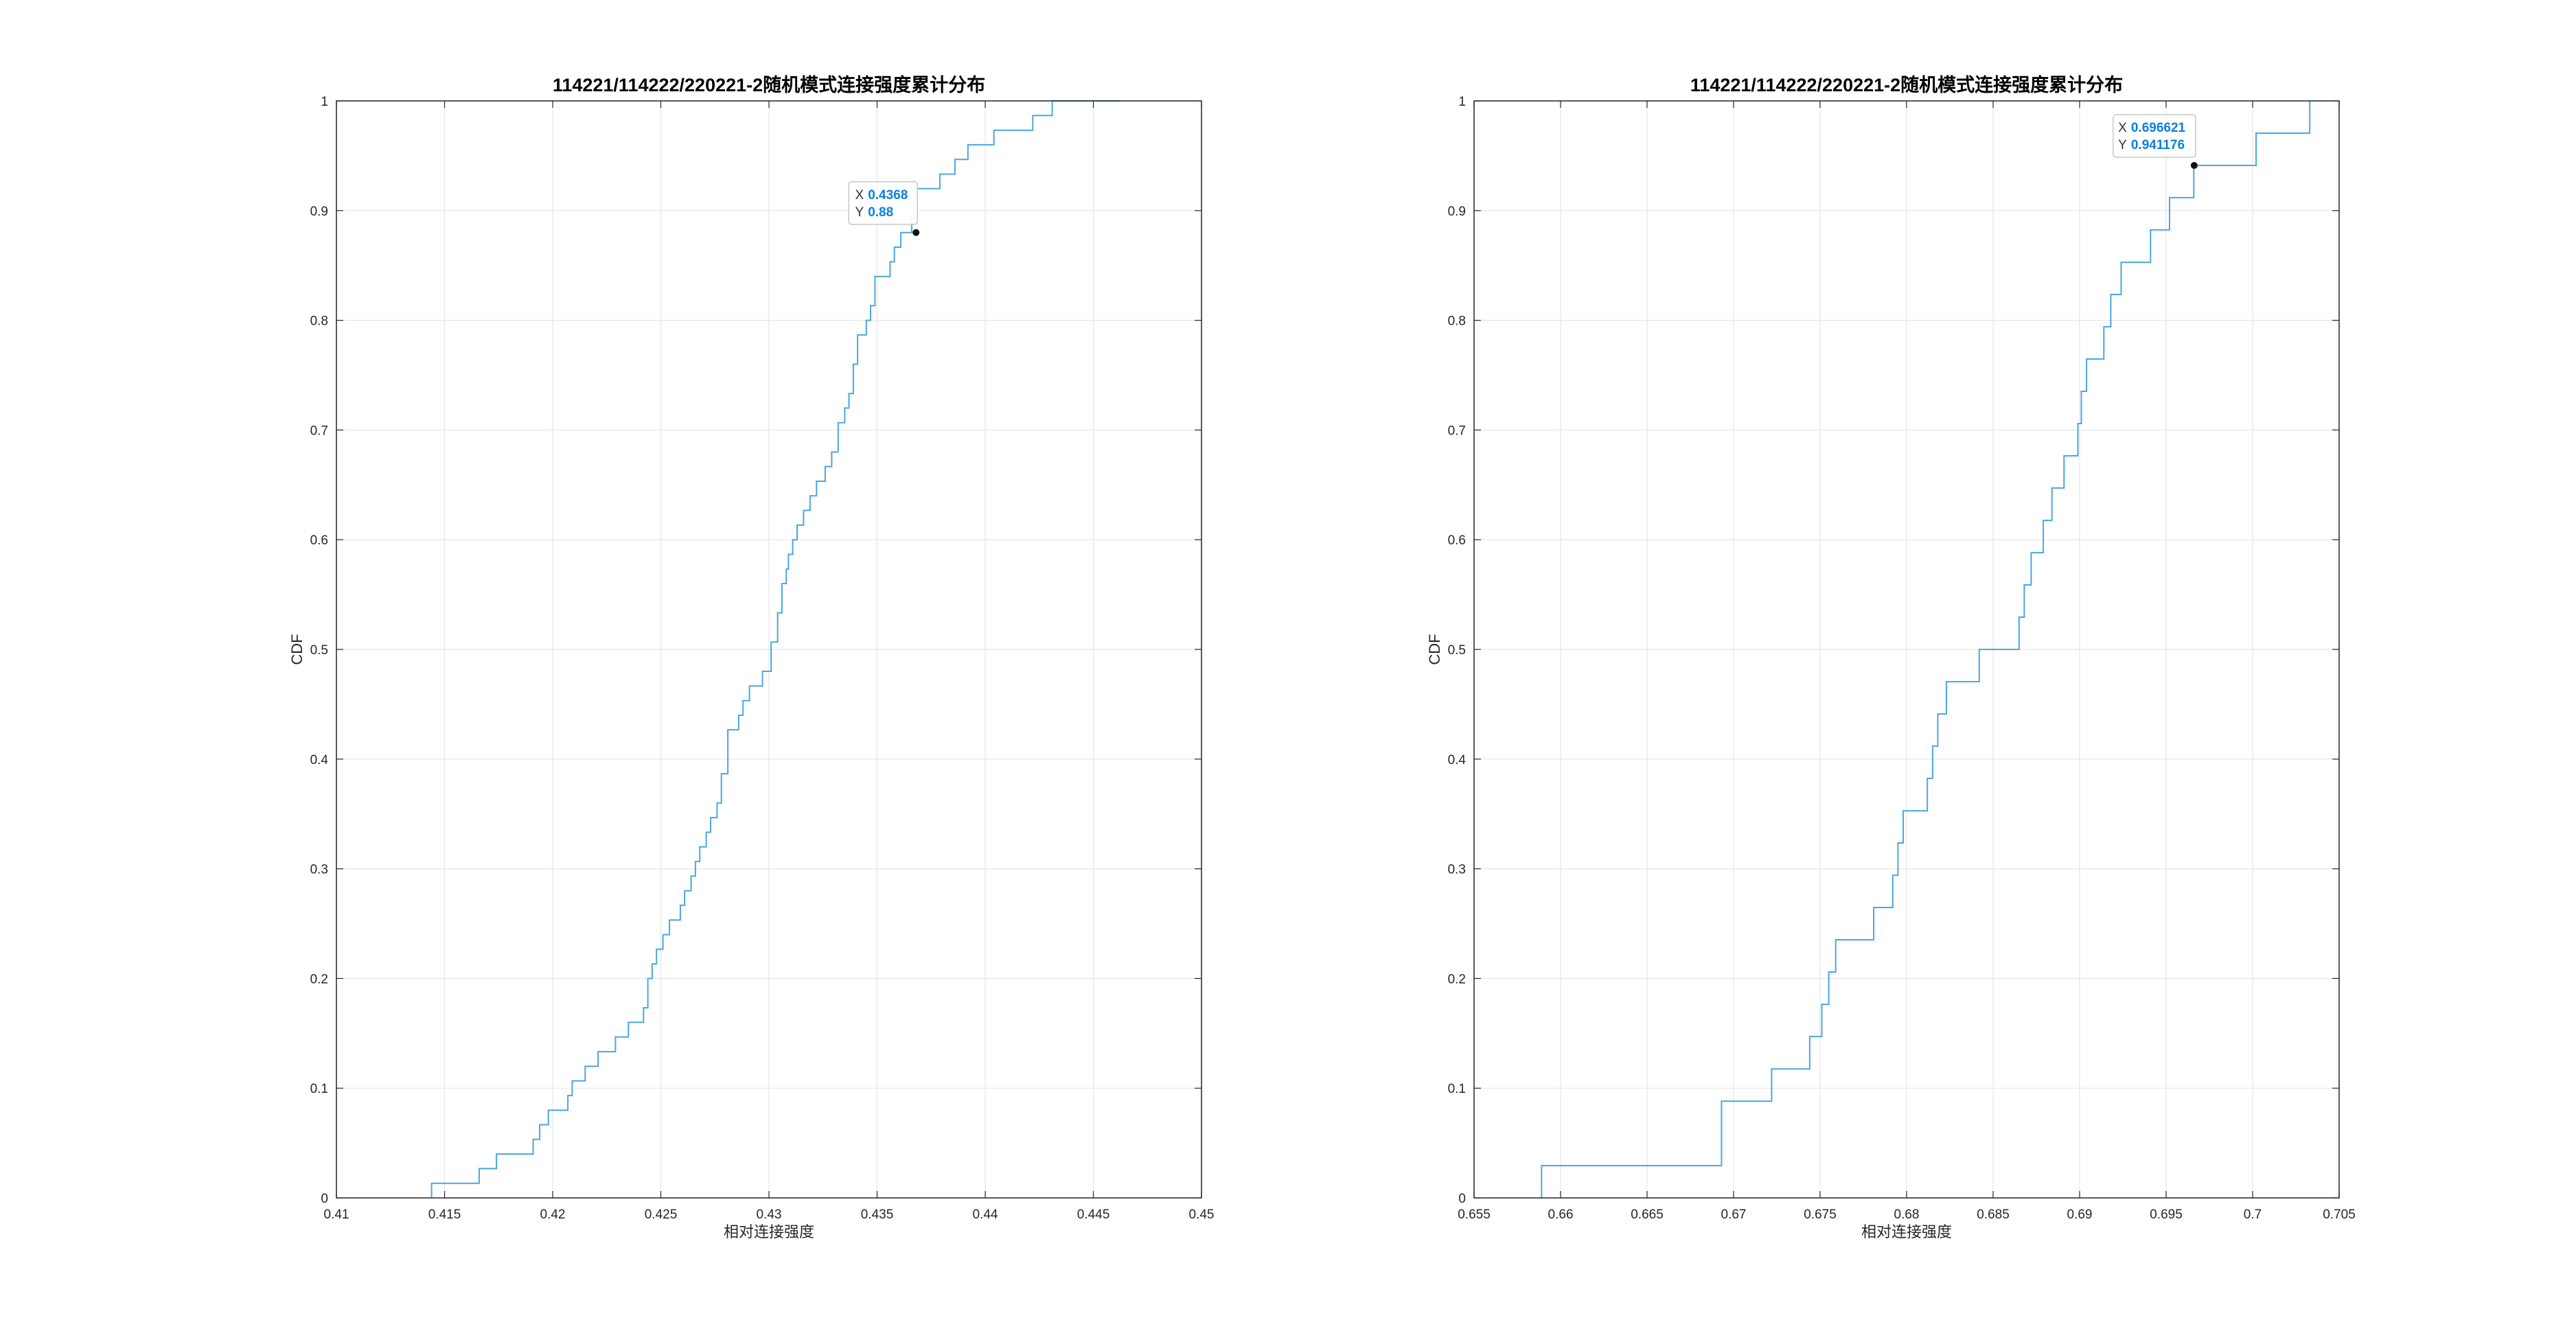  I want to click on right-x-axis-label: 相对连接强度, so click(1906, 1231).